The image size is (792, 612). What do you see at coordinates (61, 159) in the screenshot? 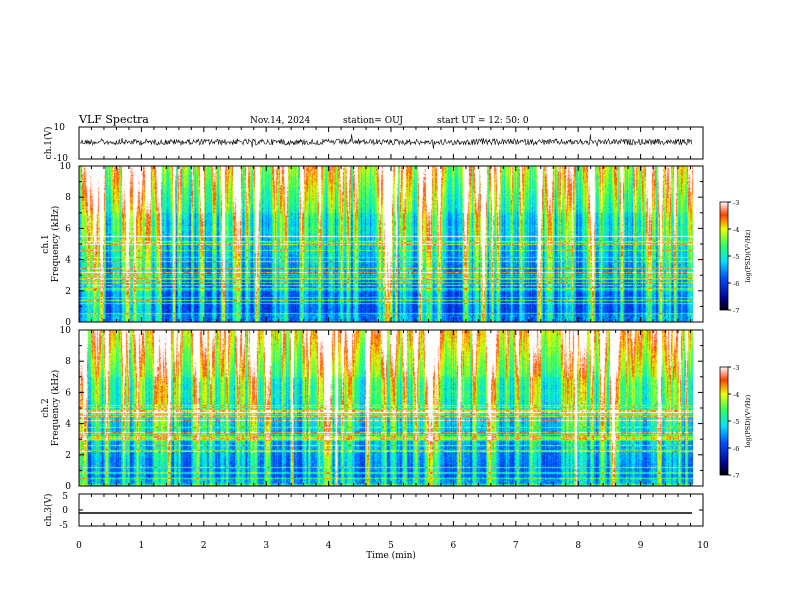
I see `ch1-ytick-minus10: -10` at bounding box center [61, 159].